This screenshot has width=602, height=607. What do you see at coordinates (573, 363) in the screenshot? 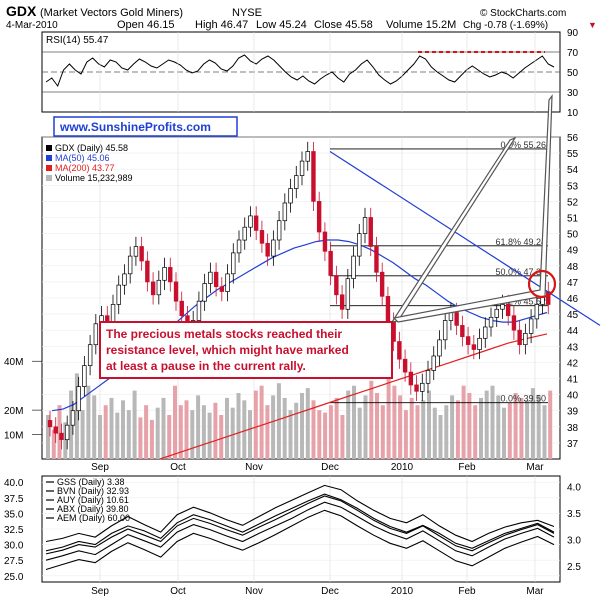
I see `price-tick-label: 42` at bounding box center [573, 363].